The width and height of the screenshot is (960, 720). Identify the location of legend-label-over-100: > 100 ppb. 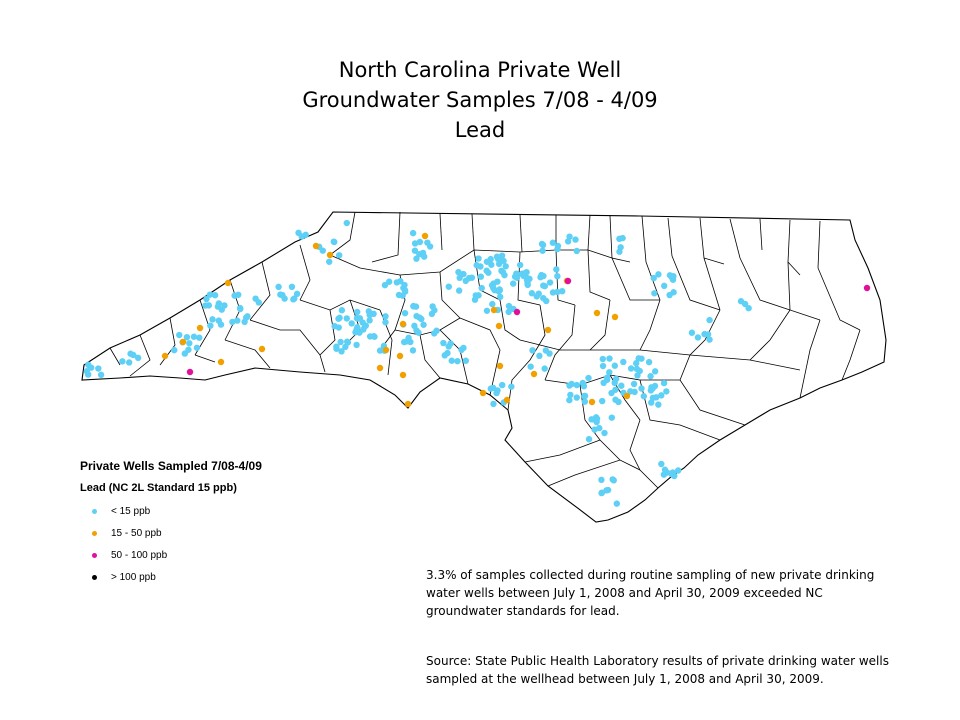
(133, 577).